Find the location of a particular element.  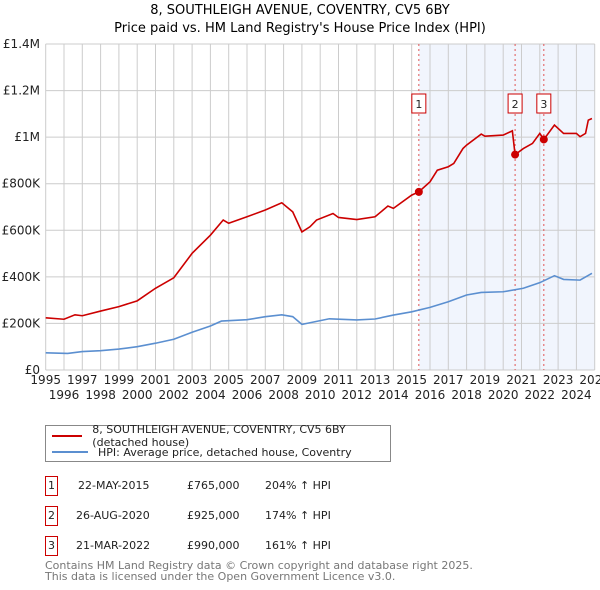

y-tick-label: £800K is located at coordinates (22, 184).